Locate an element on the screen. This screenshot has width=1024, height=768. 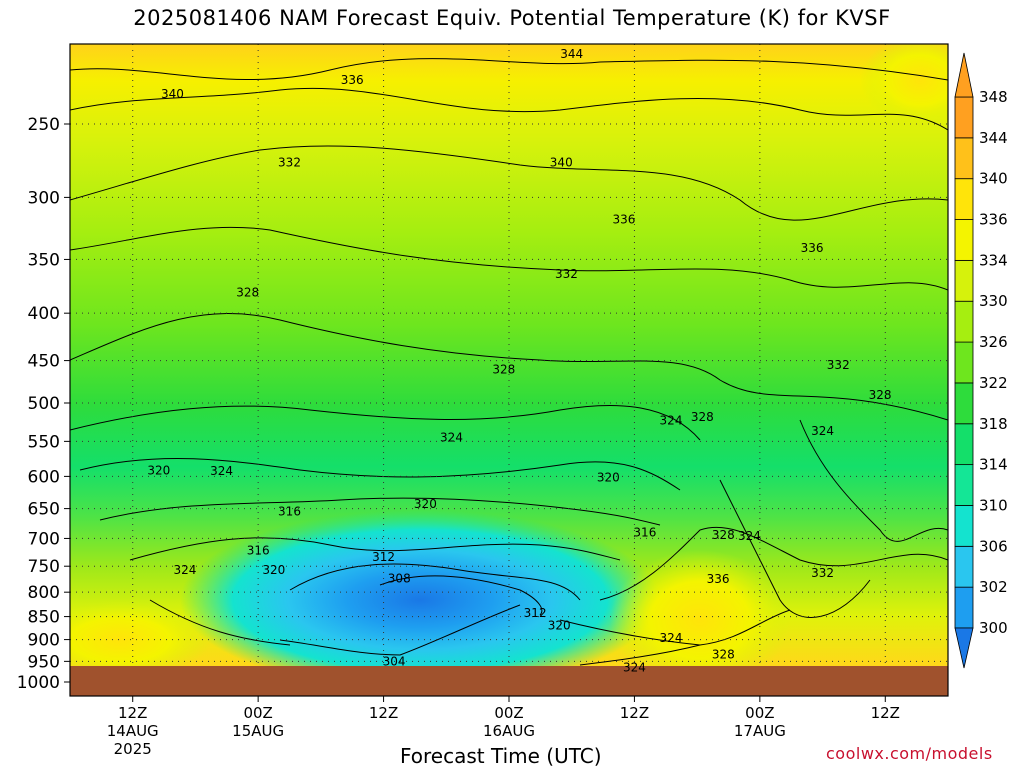
y-tick-label: 300 is located at coordinates (44, 198).